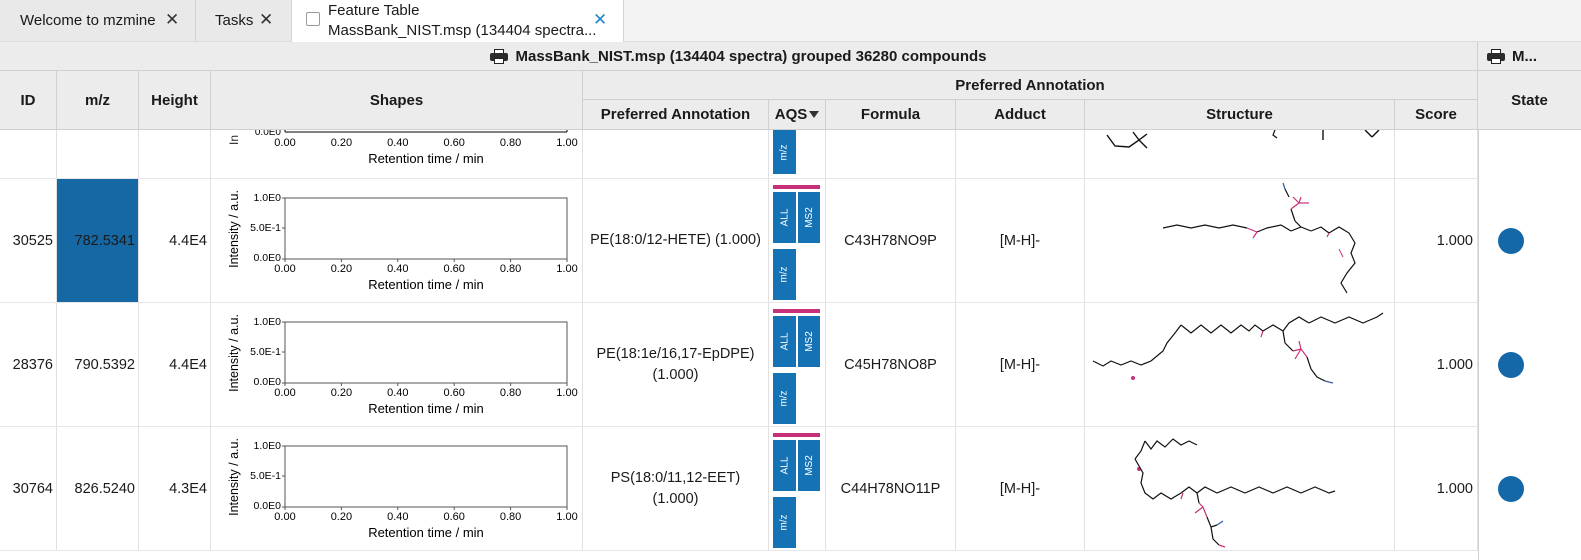 This screenshot has height=560, width=1581. I want to click on aqs-cell: m/z, so click(797, 154).